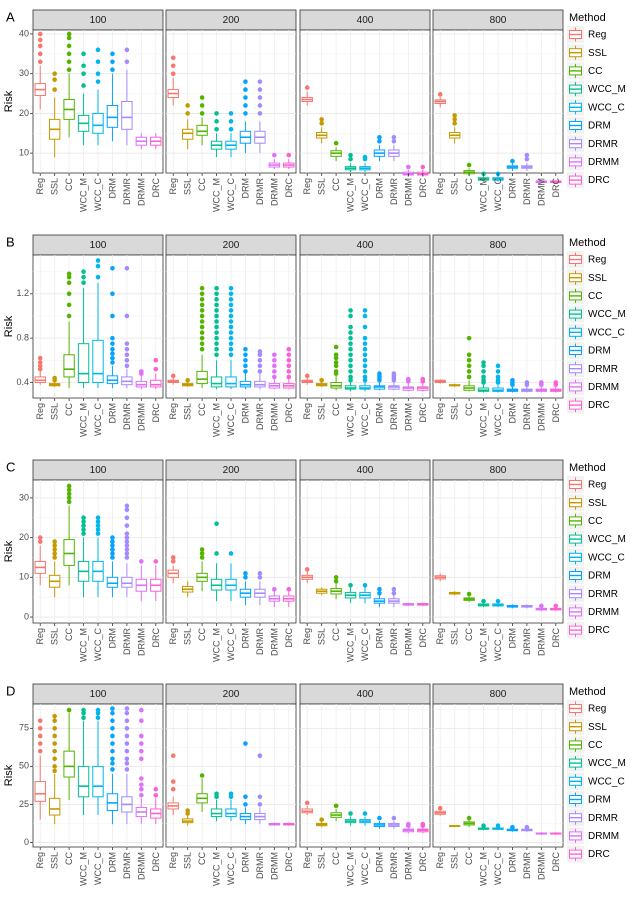 The height and width of the screenshot is (906, 640). I want to click on y-axis-title: Risk, so click(9, 326).